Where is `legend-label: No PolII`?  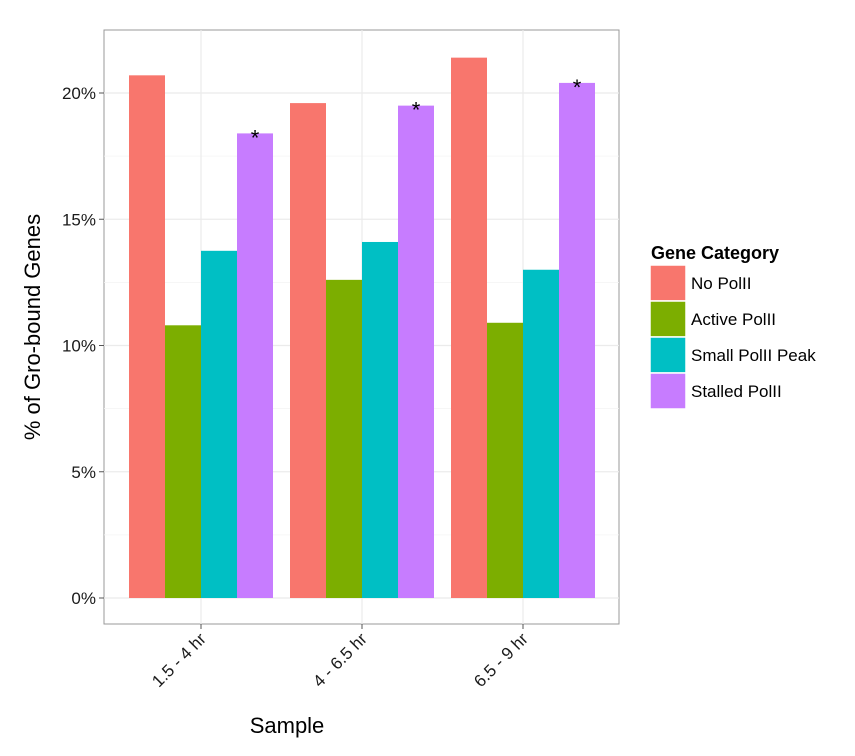
legend-label: No PolII is located at coordinates (721, 283).